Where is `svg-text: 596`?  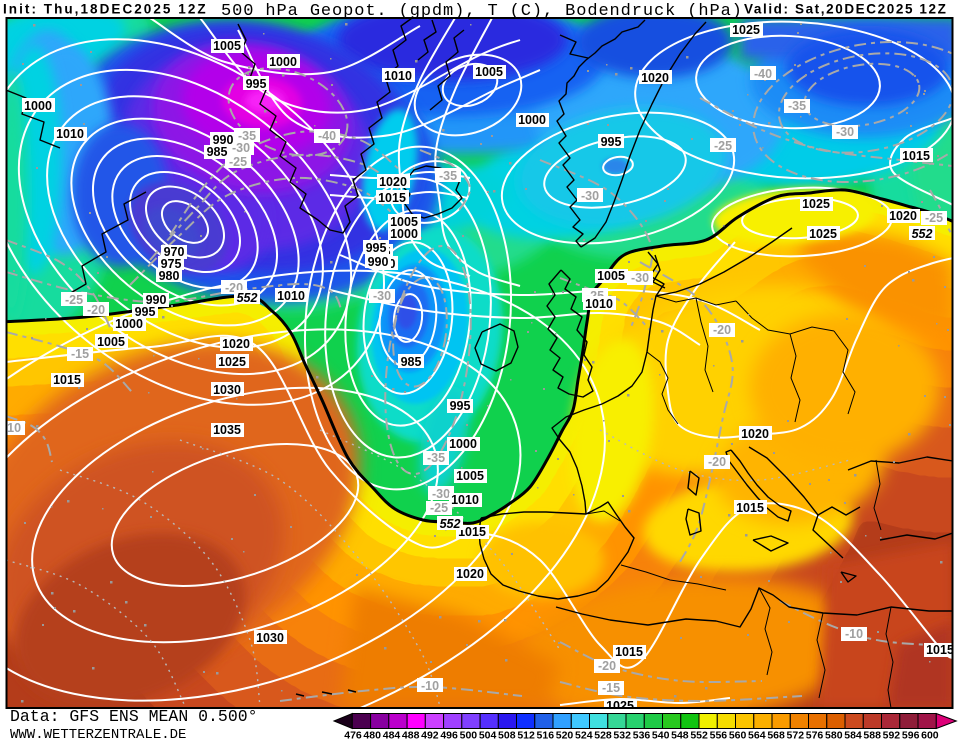 svg-text: 596 is located at coordinates (911, 735).